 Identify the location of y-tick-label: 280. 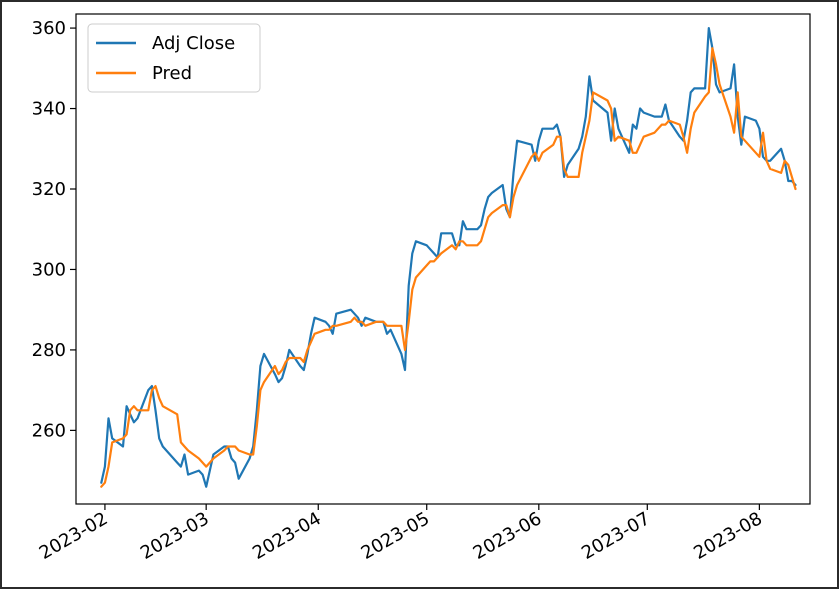
(49, 350).